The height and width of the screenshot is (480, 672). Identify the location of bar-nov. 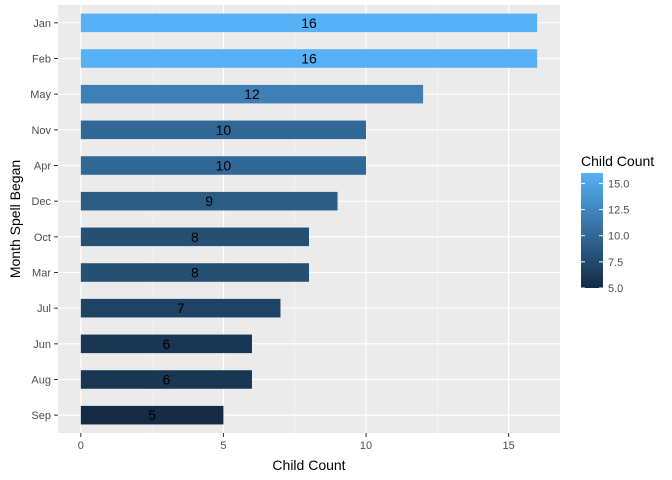
(223, 130).